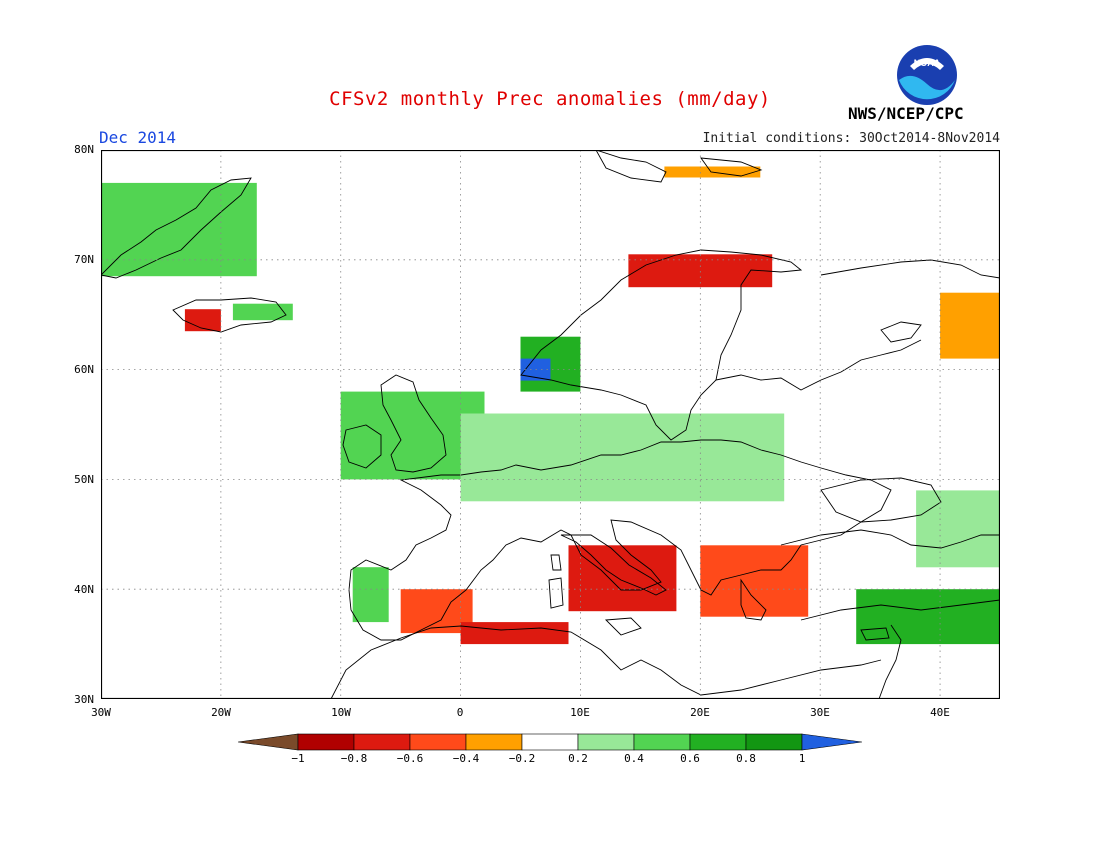 The width and height of the screenshot is (1100, 850). I want to click on colorbar-seg-neutral, so click(550, 742).